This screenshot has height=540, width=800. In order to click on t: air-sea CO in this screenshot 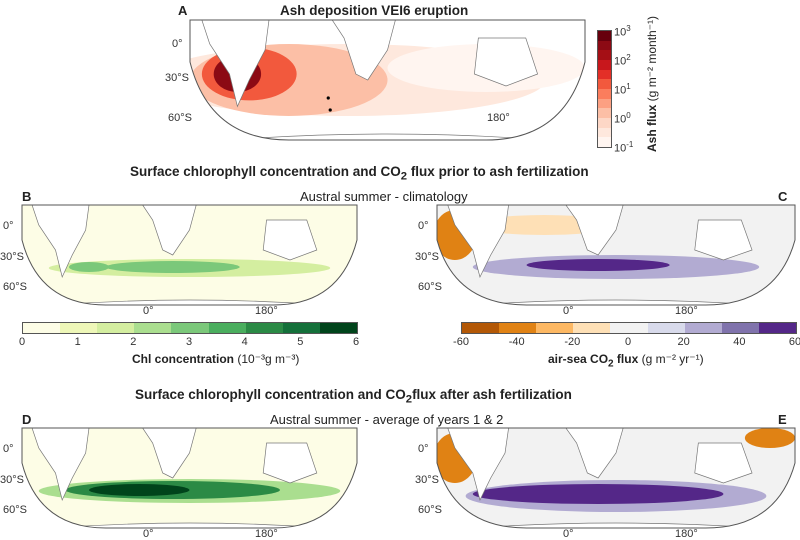, I will do `click(578, 359)`.